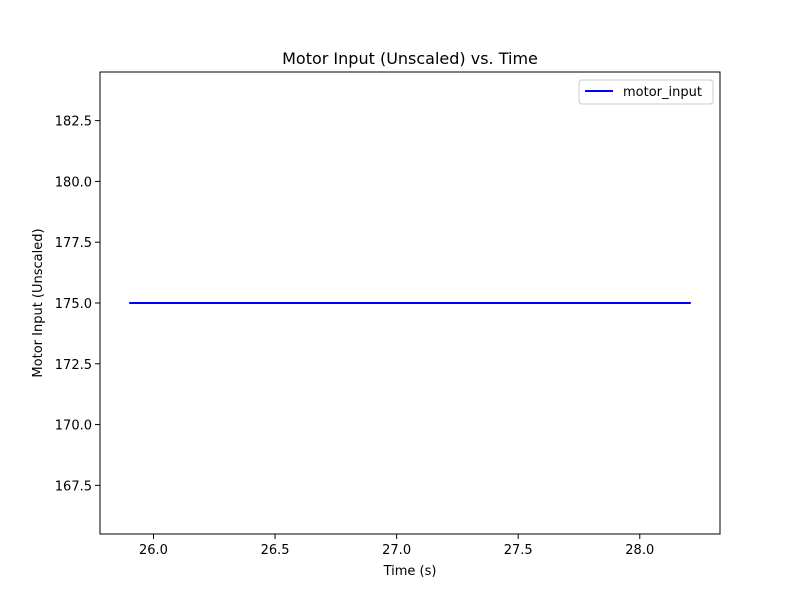  Describe the element at coordinates (73, 122) in the screenshot. I see `y-tick-label: 182.5` at that location.